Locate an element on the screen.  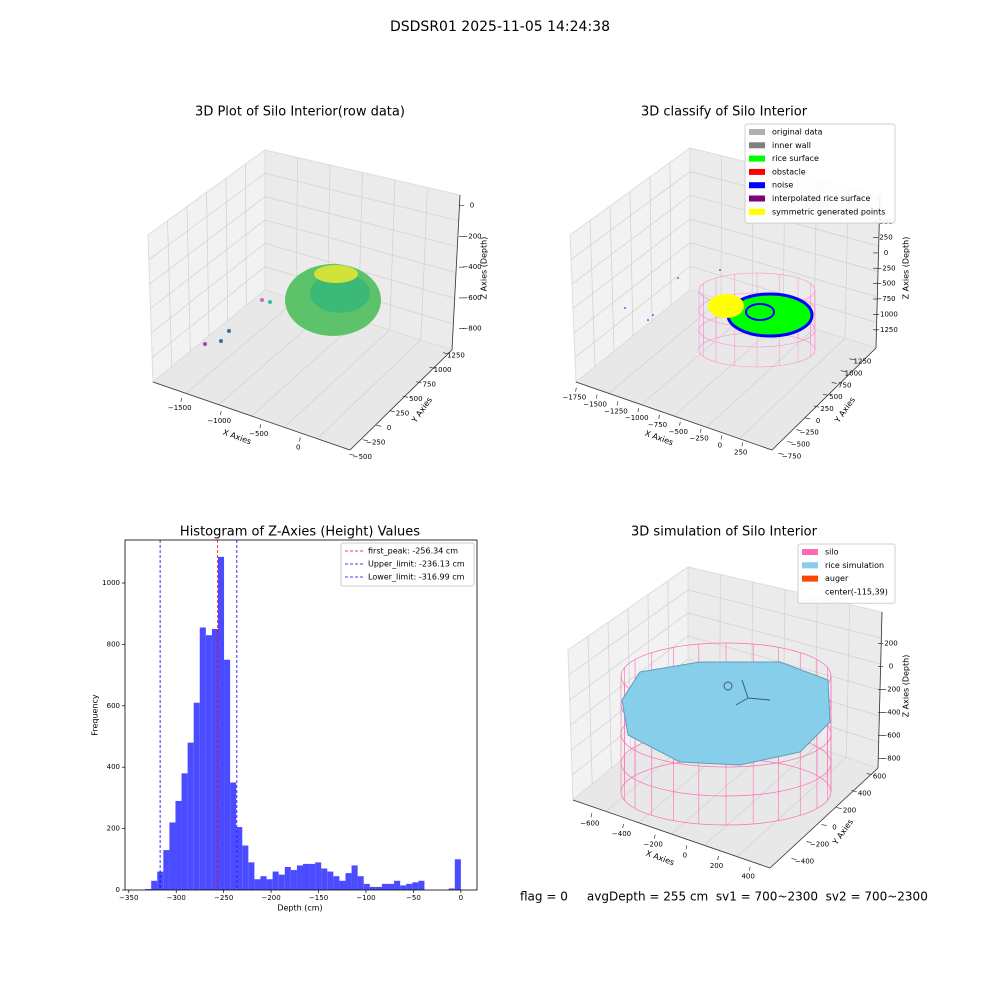
x-tick-label: −1000 is located at coordinates (219, 421).